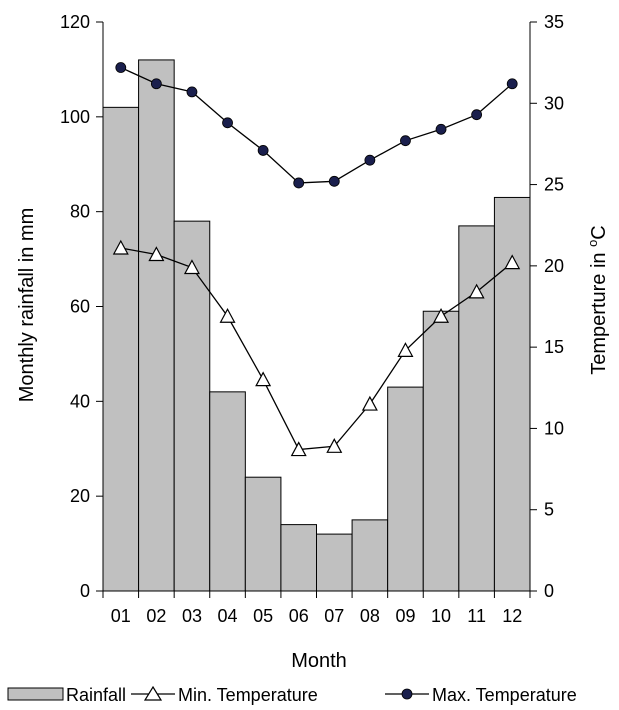 The width and height of the screenshot is (619, 710). I want to click on right-tick-label-15: 15, so click(554, 347).